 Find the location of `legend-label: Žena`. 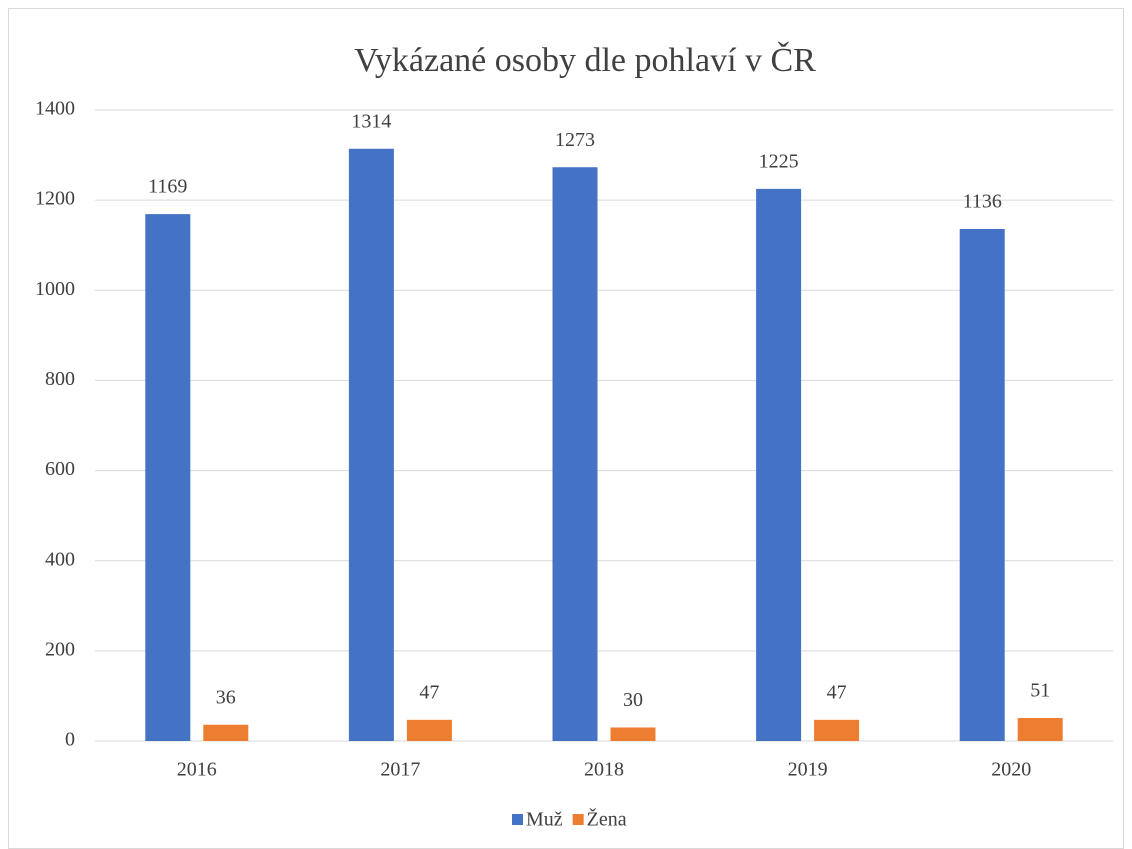

legend-label: Žena is located at coordinates (607, 819).